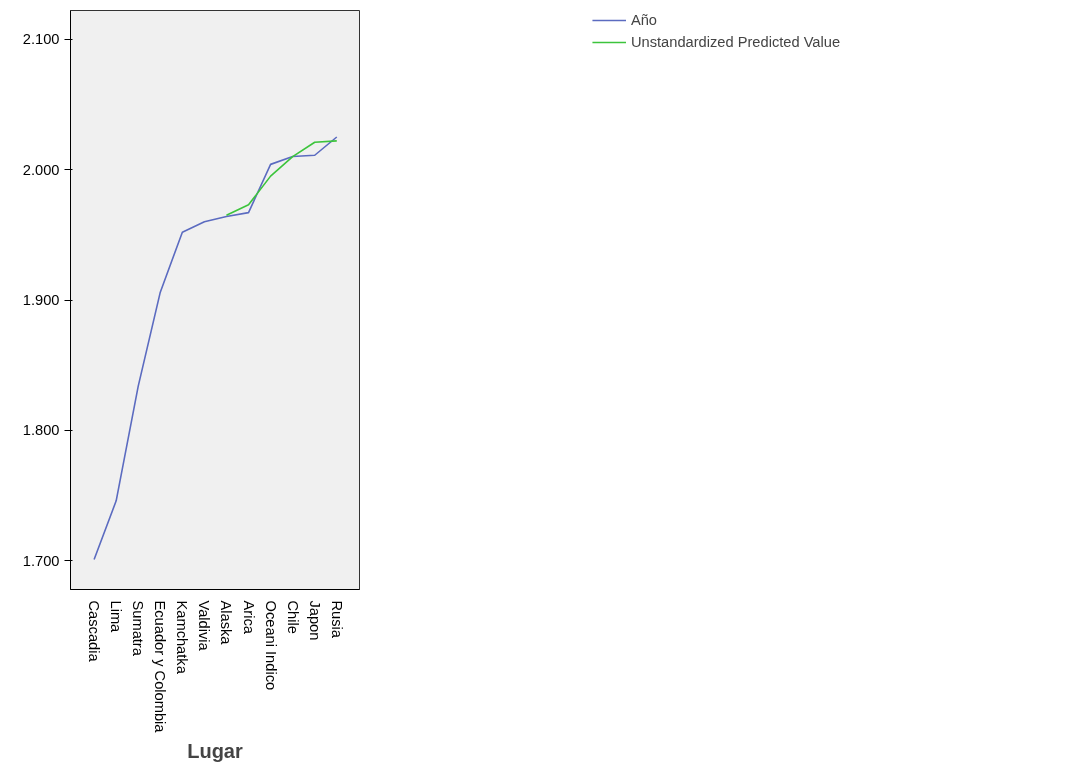 Image resolution: width=1073 pixels, height=765 pixels. What do you see at coordinates (41, 300) in the screenshot?
I see `y-tick-label: 1.900` at bounding box center [41, 300].